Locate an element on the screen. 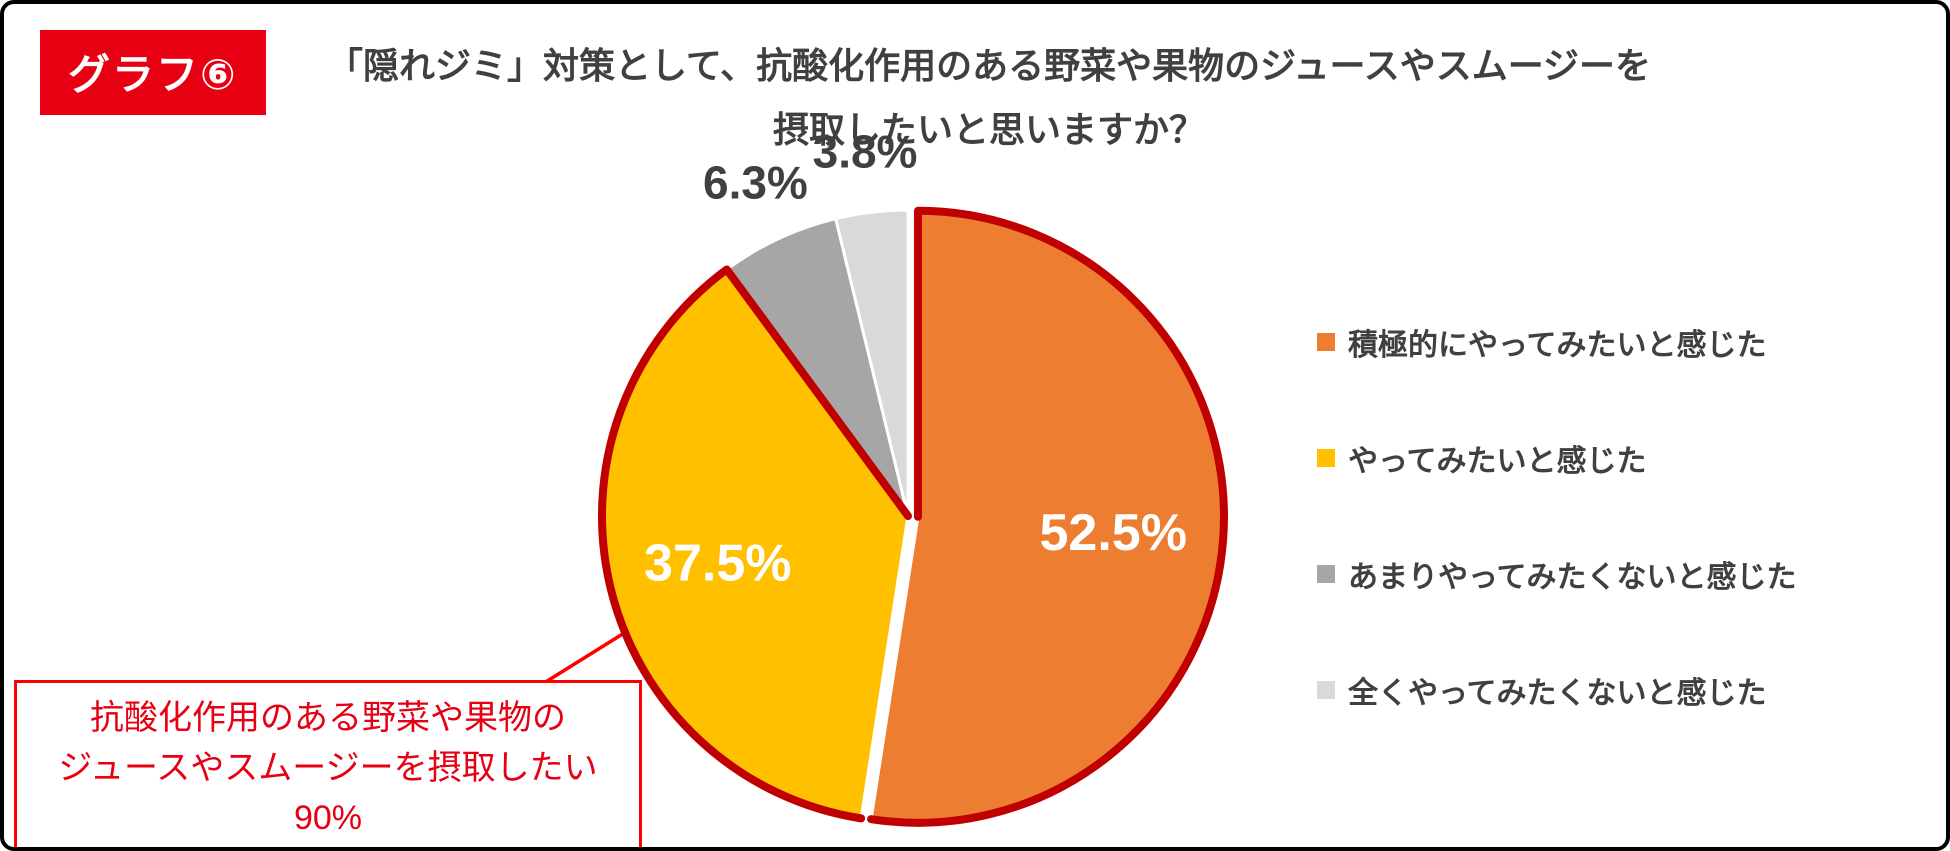 The height and width of the screenshot is (851, 1950). legend-item: 全くやってみたくないと感じた is located at coordinates (1557, 690).